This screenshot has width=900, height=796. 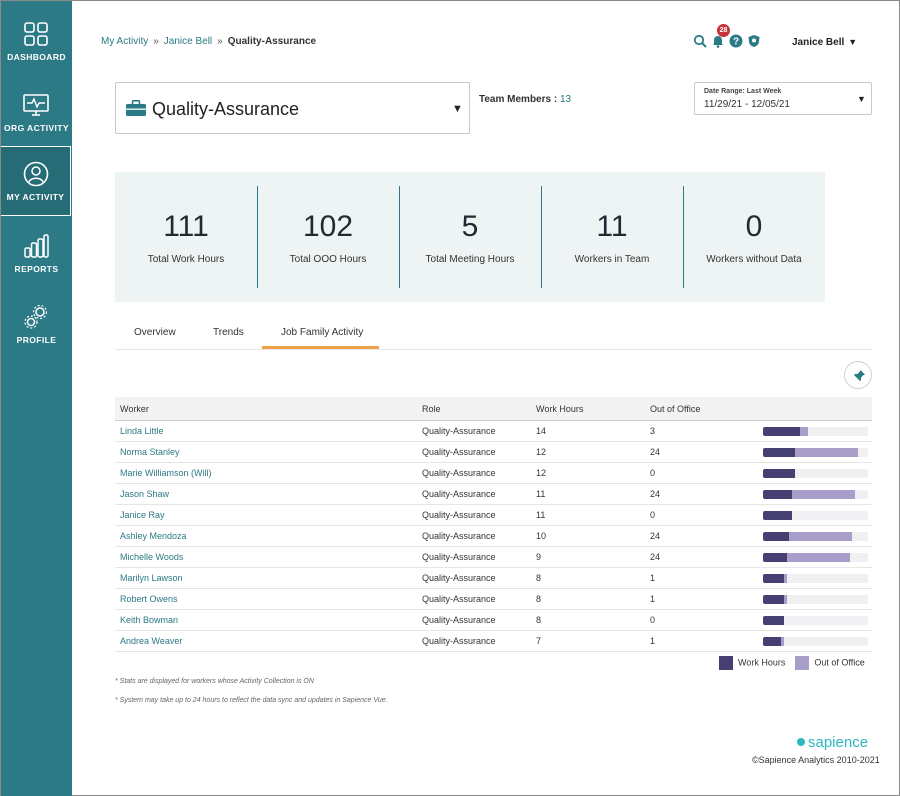 What do you see at coordinates (539, 641) in the screenshot?
I see `work-hours-cell: 7` at bounding box center [539, 641].